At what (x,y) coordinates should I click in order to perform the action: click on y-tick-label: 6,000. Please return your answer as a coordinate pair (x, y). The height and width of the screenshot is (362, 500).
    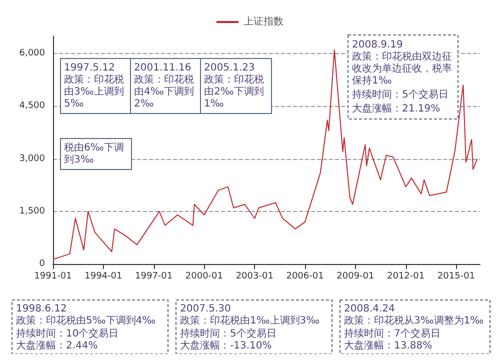
    Looking at the image, I should click on (32, 53).